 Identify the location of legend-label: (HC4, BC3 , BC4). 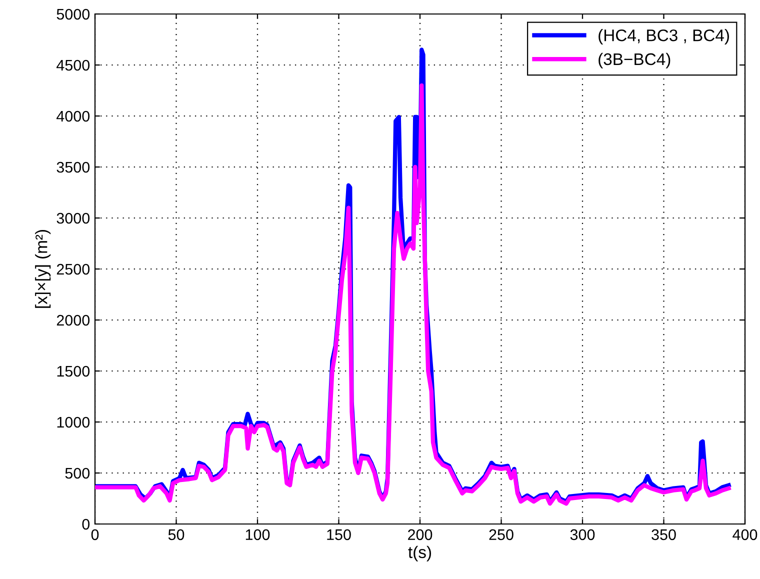
(663, 37).